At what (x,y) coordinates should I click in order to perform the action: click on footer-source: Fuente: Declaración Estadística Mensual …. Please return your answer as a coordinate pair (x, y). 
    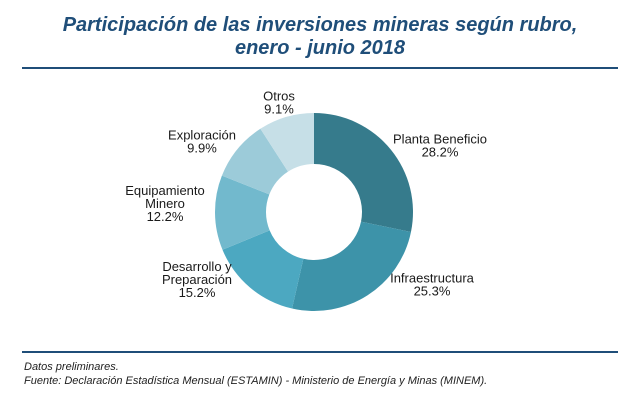
    Looking at the image, I should click on (256, 381).